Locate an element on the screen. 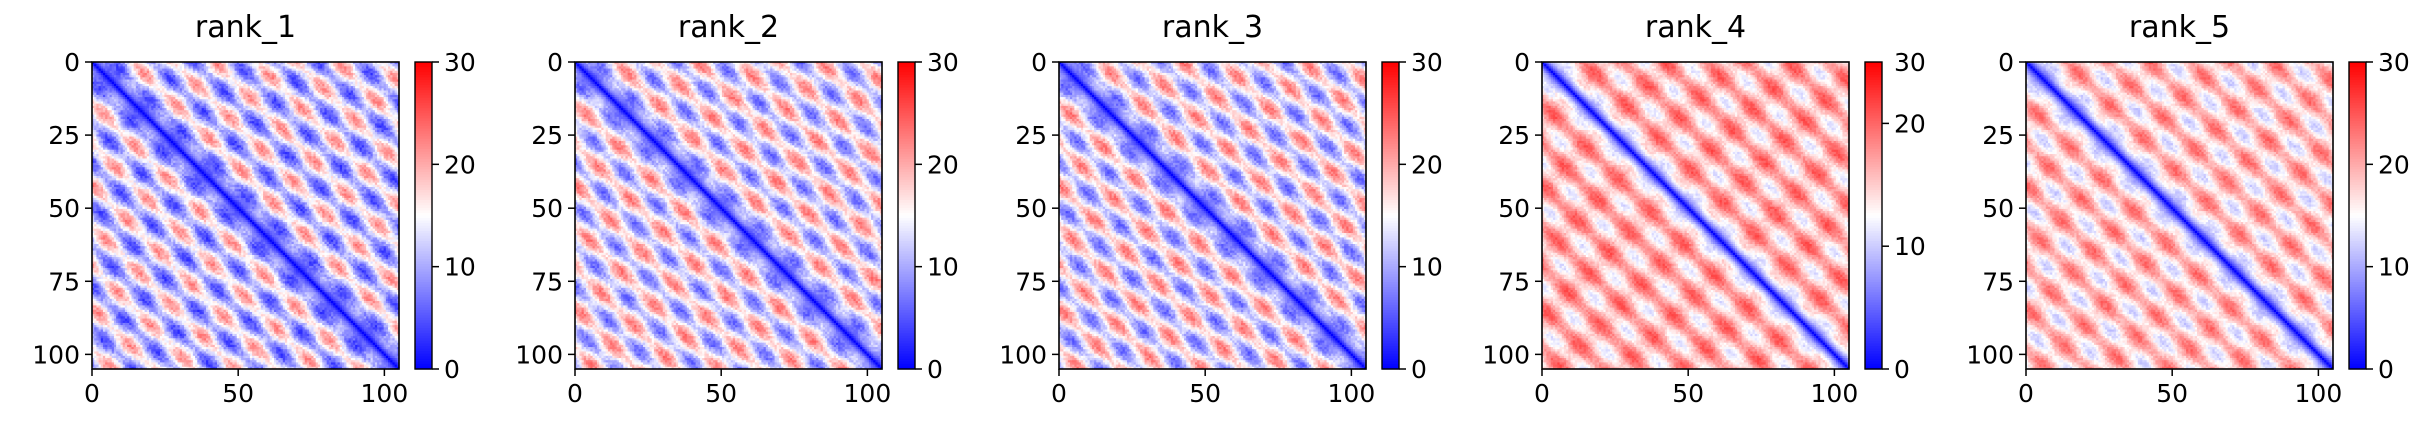 The height and width of the screenshot is (438, 2435). panel-title: rank_1 is located at coordinates (245, 27).